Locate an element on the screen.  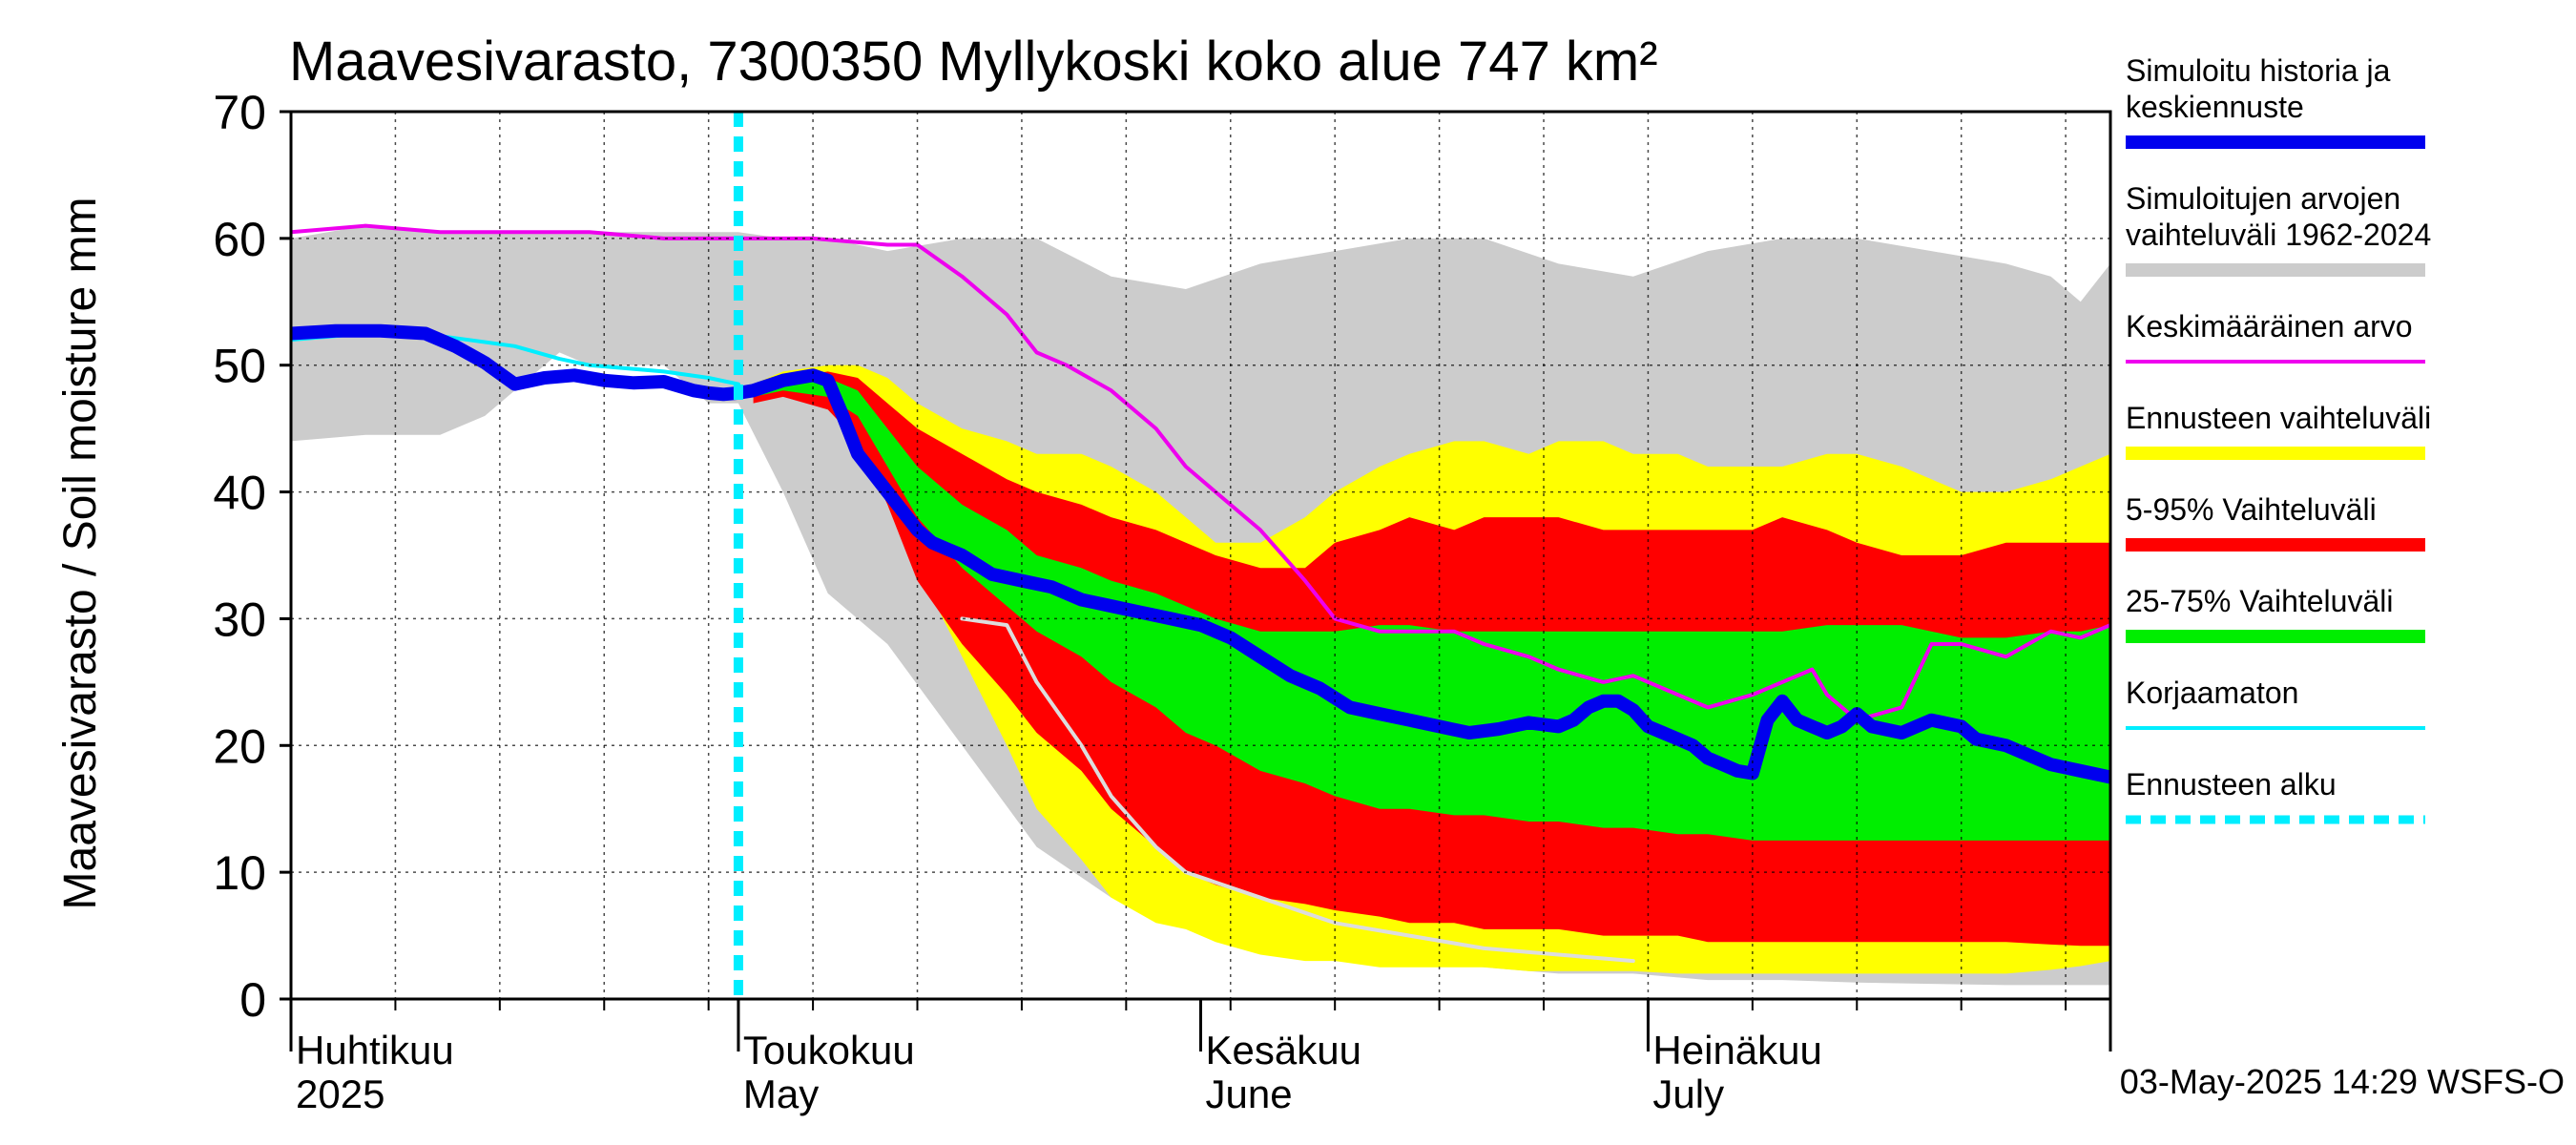
y-tick-label: 0 is located at coordinates (252, 1000).